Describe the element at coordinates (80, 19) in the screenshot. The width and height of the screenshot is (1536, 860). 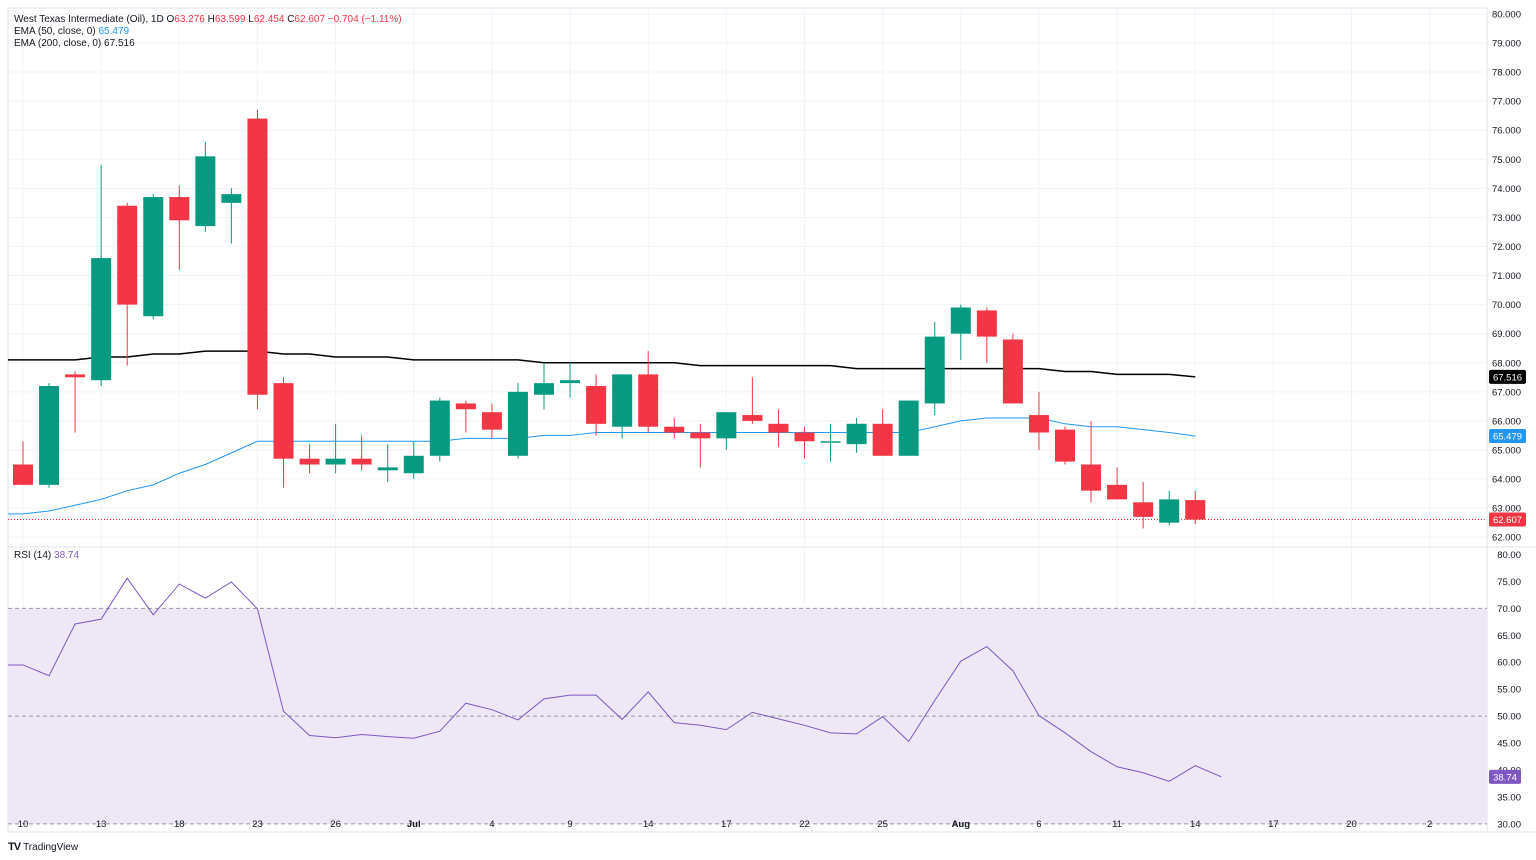
I see `symbol-name: West Texas Intermediate (Oil)` at that location.